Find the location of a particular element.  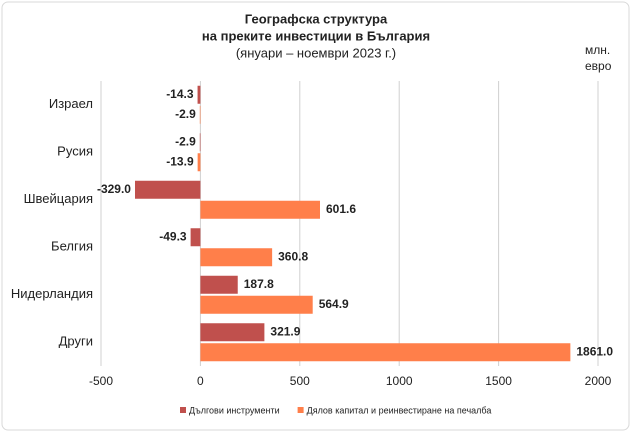

value-label: 1861.0 is located at coordinates (594, 351).